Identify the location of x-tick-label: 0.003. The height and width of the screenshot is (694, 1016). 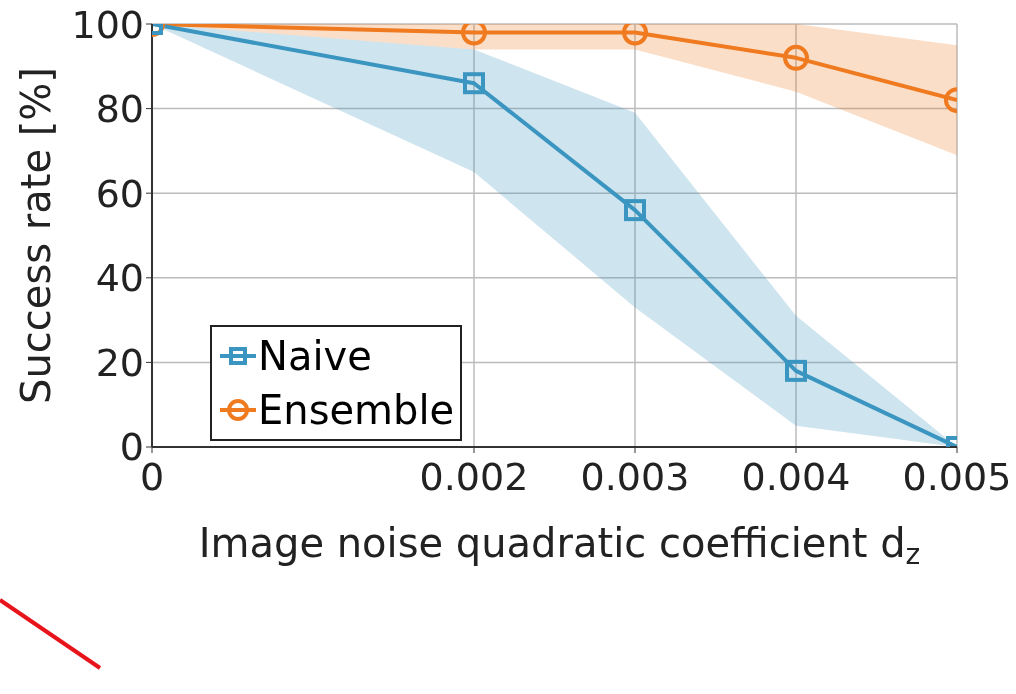
(635, 476).